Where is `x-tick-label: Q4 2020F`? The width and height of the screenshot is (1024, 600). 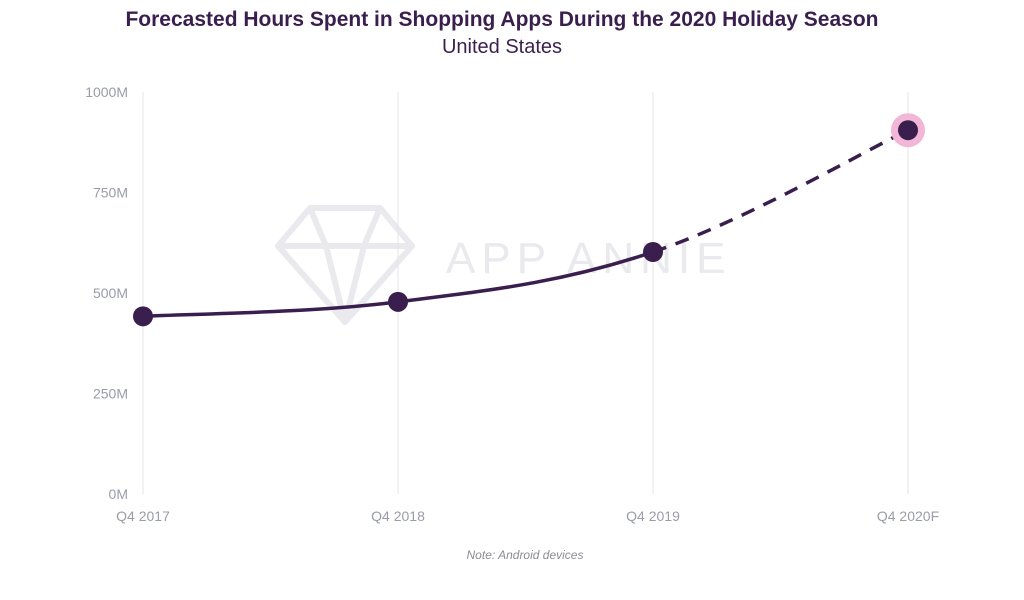
x-tick-label: Q4 2020F is located at coordinates (908, 516).